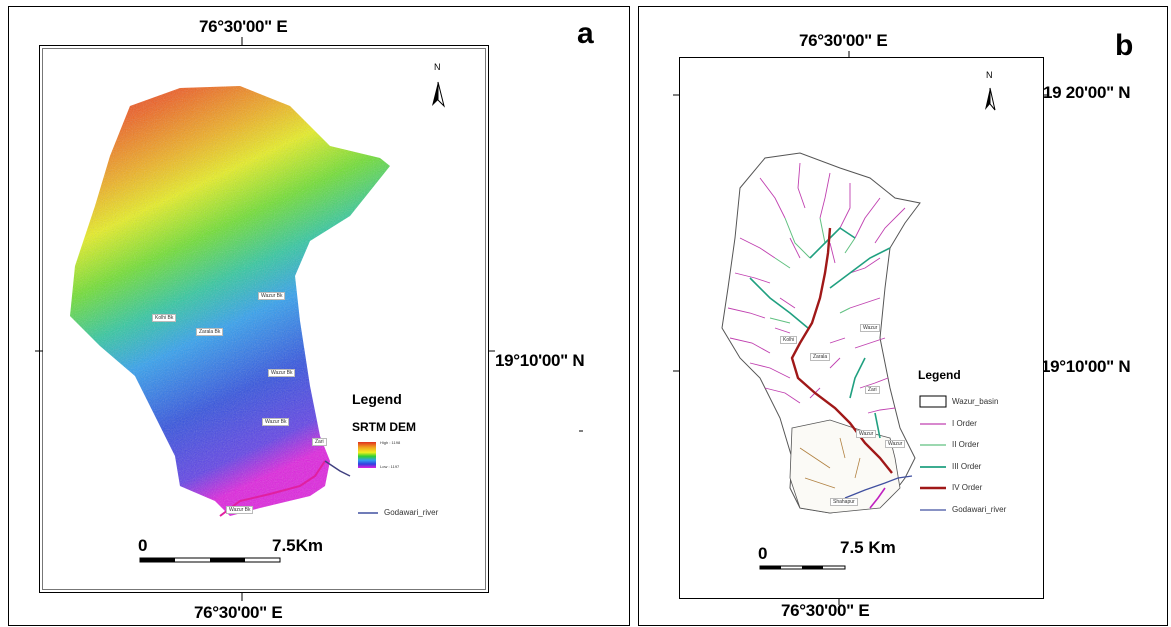  I want to click on panel-b-bottom-longitude: 76°30'00" E, so click(825, 610).